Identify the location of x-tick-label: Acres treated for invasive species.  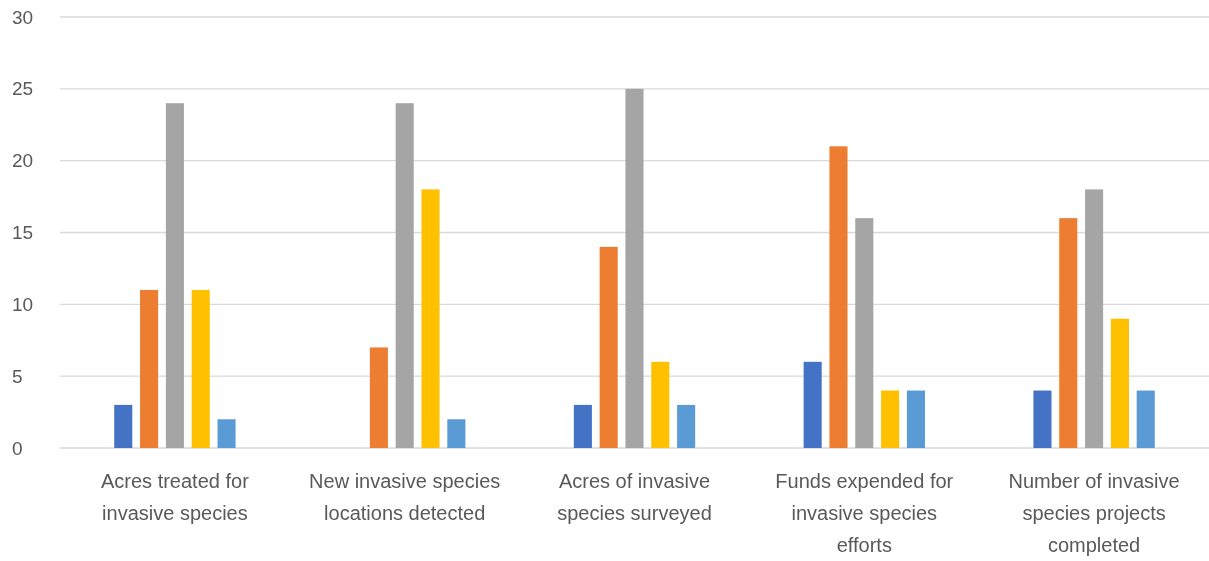
(175, 497).